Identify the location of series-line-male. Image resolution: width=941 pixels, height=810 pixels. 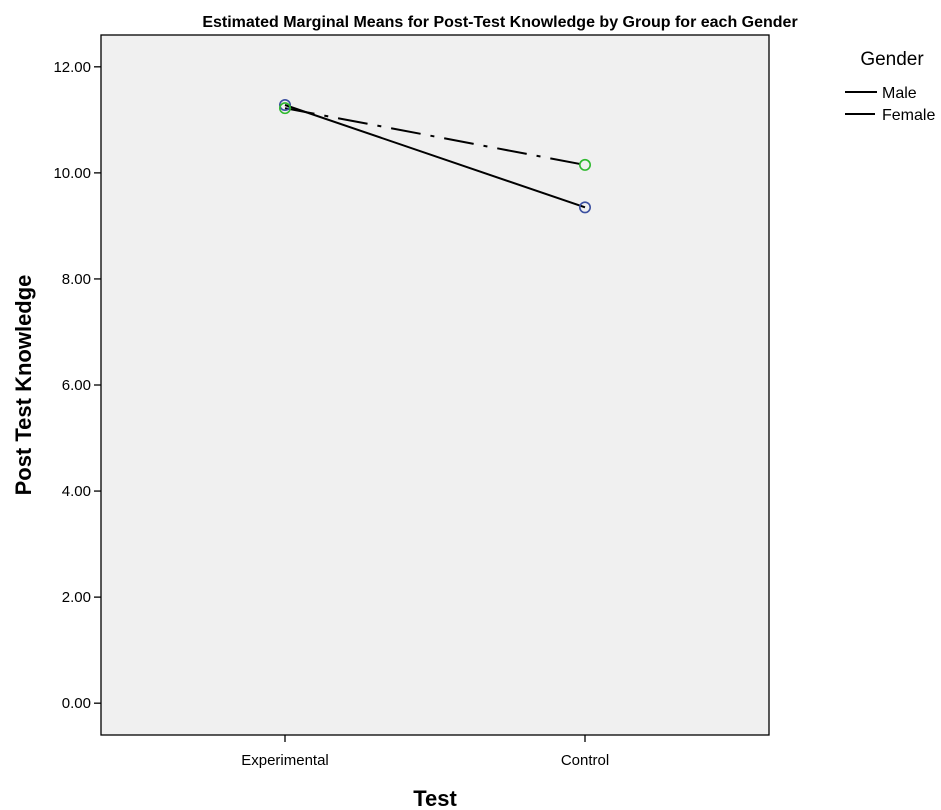
(435, 156).